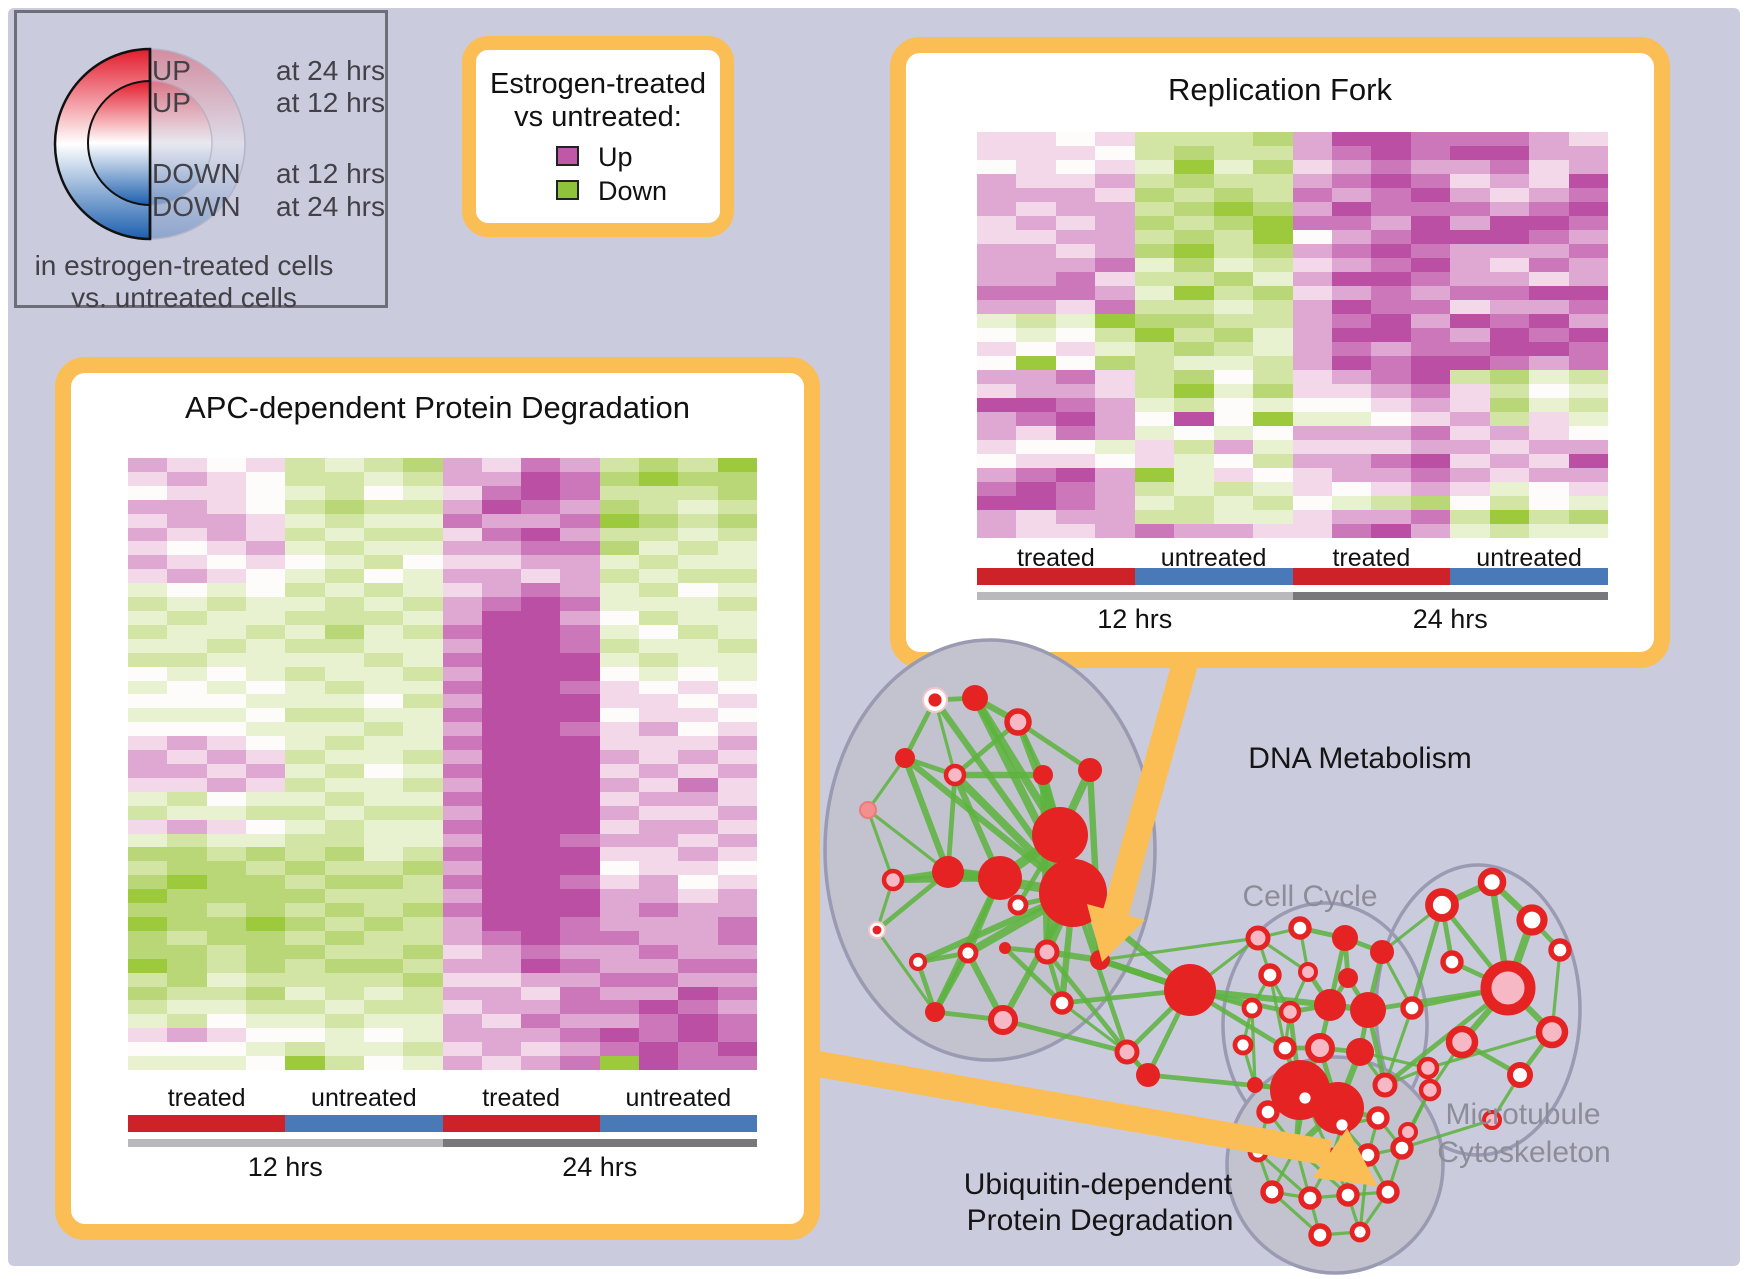 The width and height of the screenshot is (1750, 1279). Describe the element at coordinates (119, 143) in the screenshot. I see `inner-ring-left-half` at that location.